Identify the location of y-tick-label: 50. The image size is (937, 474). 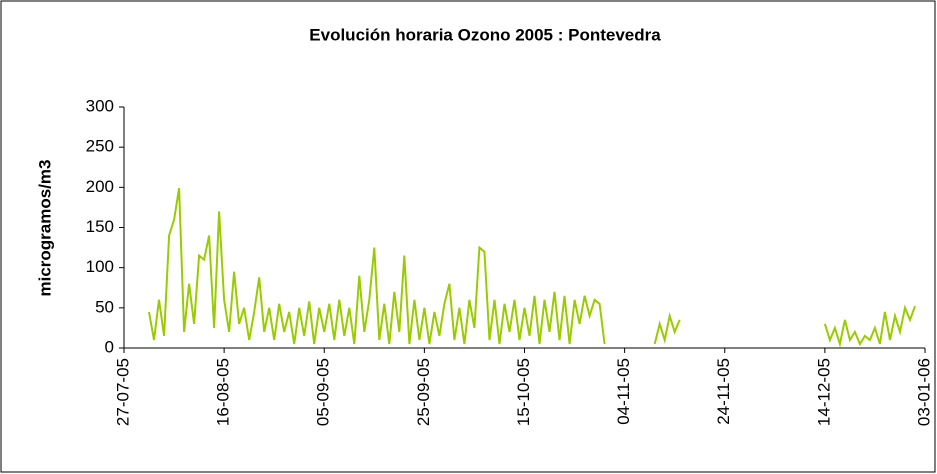
(104, 306).